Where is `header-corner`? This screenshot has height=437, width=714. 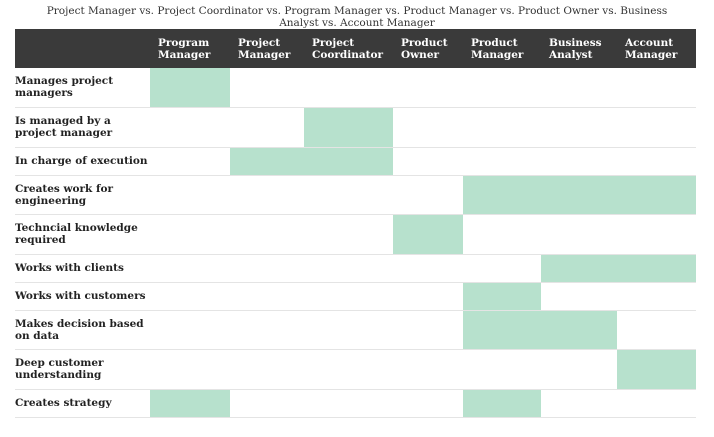 header-corner is located at coordinates (82, 48).